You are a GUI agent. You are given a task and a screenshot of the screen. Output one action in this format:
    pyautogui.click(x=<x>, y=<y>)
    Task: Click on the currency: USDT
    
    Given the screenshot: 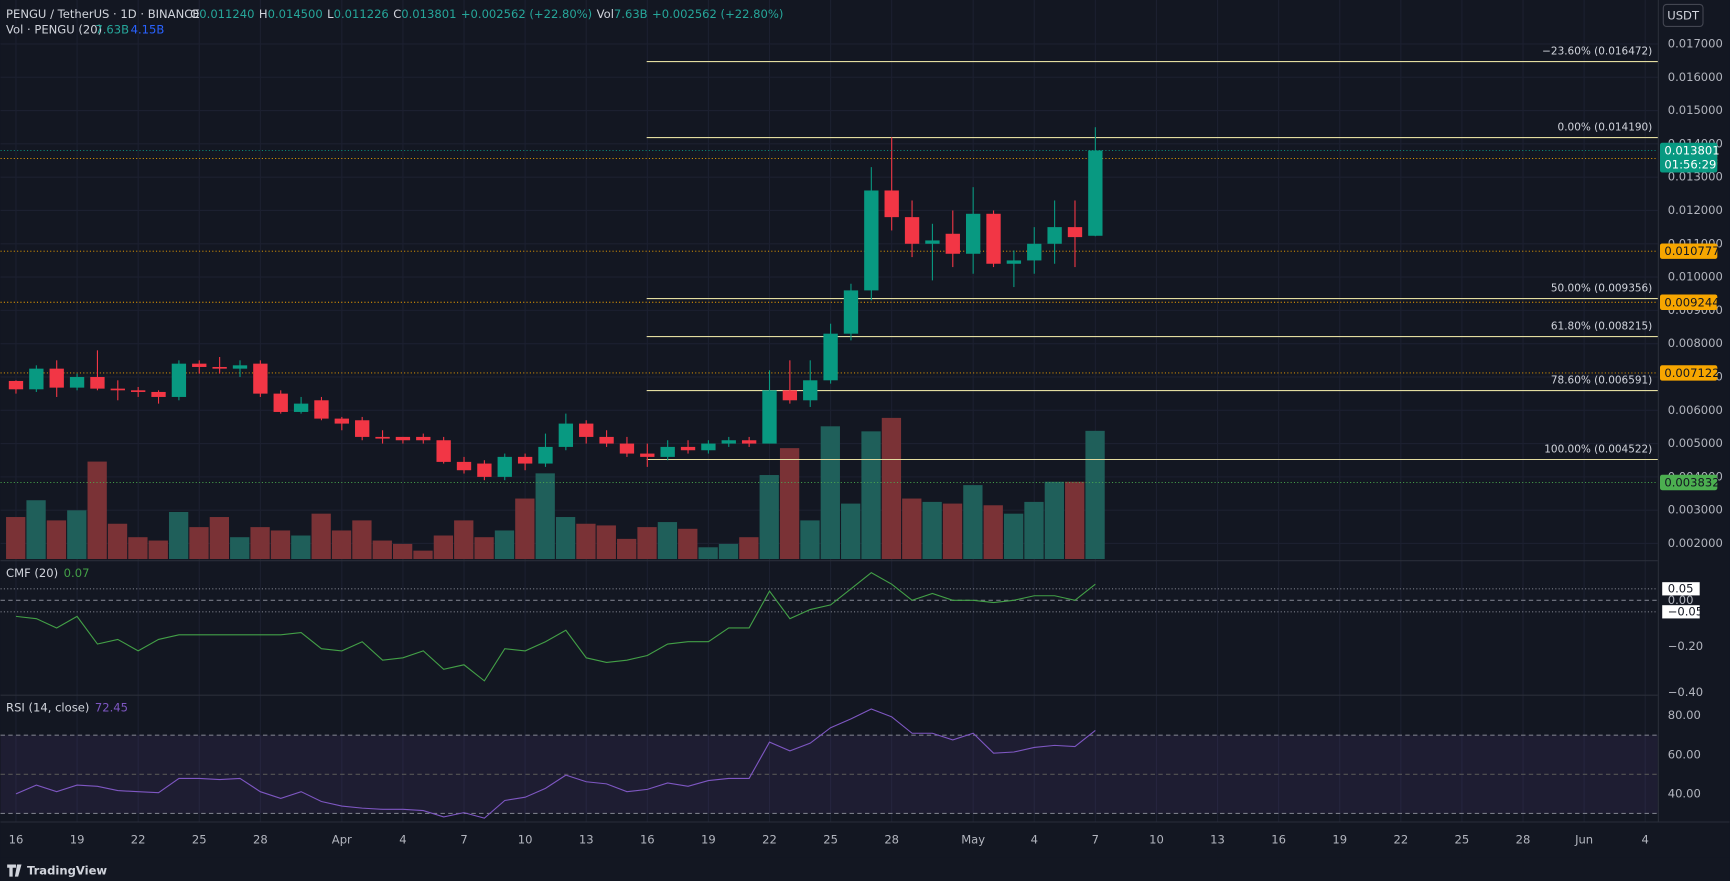 What is the action you would take?
    pyautogui.click(x=1683, y=15)
    